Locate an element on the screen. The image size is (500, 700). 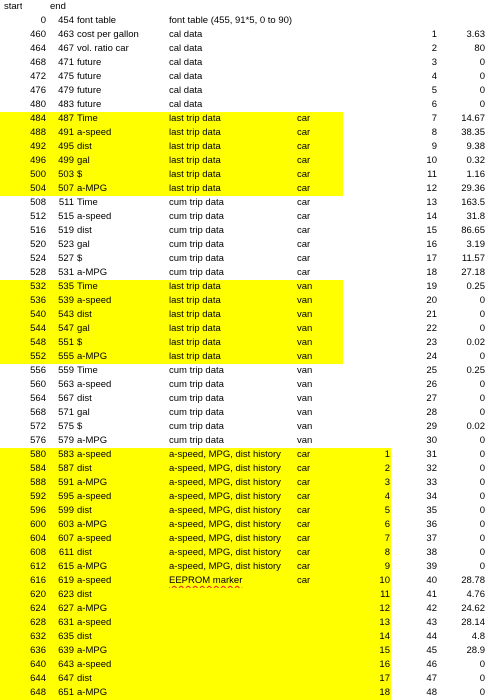
field-name-cell: gal is located at coordinates (83, 328).